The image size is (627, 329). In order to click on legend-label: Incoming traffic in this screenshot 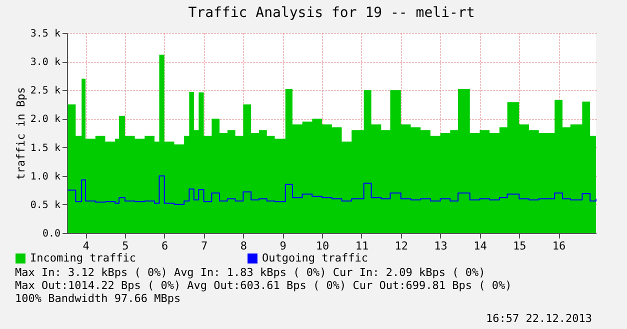, I will do `click(83, 258)`.